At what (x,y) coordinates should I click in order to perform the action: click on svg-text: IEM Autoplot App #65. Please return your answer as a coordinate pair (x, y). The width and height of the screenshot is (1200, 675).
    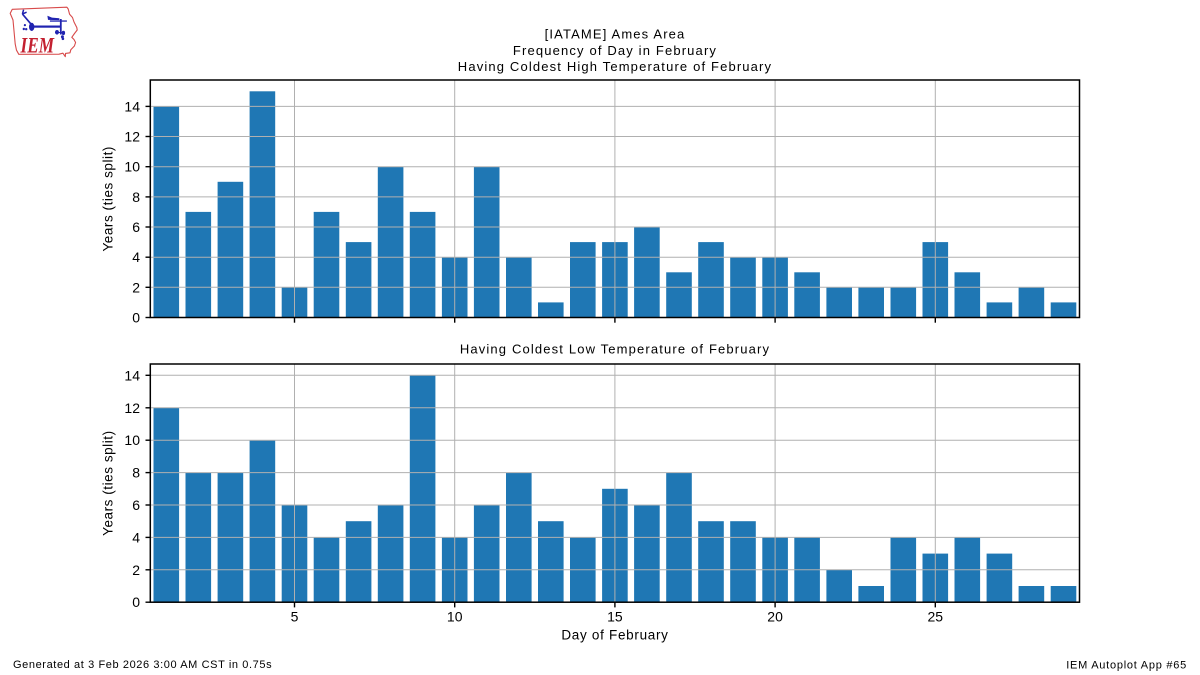
    Looking at the image, I should click on (1126, 666).